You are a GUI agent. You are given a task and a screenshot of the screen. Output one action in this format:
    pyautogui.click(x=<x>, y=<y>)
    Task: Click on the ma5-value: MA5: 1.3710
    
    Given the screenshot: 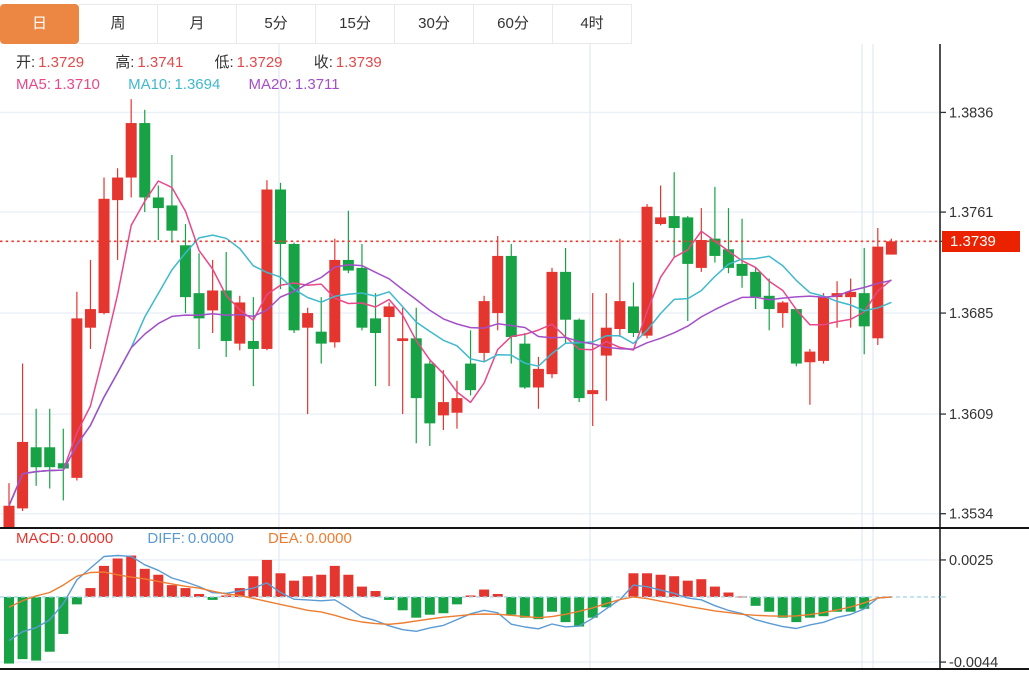 What is the action you would take?
    pyautogui.click(x=58, y=84)
    